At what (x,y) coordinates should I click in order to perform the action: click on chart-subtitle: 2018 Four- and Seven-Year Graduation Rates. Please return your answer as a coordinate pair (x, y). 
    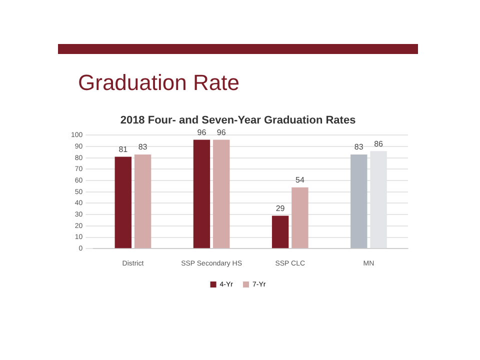
    Looking at the image, I should click on (238, 120).